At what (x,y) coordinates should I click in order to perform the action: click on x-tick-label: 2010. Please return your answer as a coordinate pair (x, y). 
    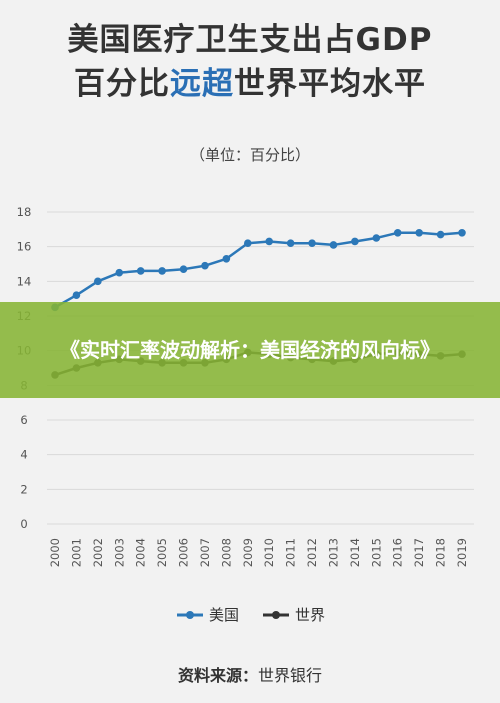
    Looking at the image, I should click on (269, 552).